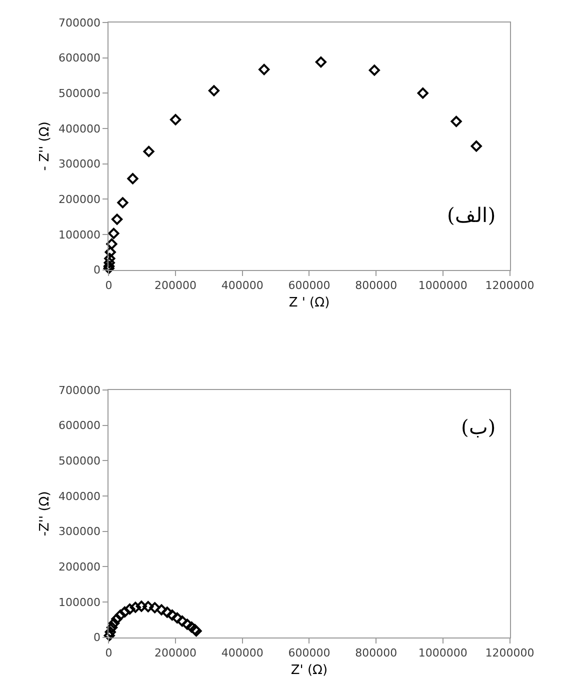 Image resolution: width=570 pixels, height=700 pixels. What do you see at coordinates (309, 303) in the screenshot?
I see `x-axis-title: Z ' (Ω)` at bounding box center [309, 303].